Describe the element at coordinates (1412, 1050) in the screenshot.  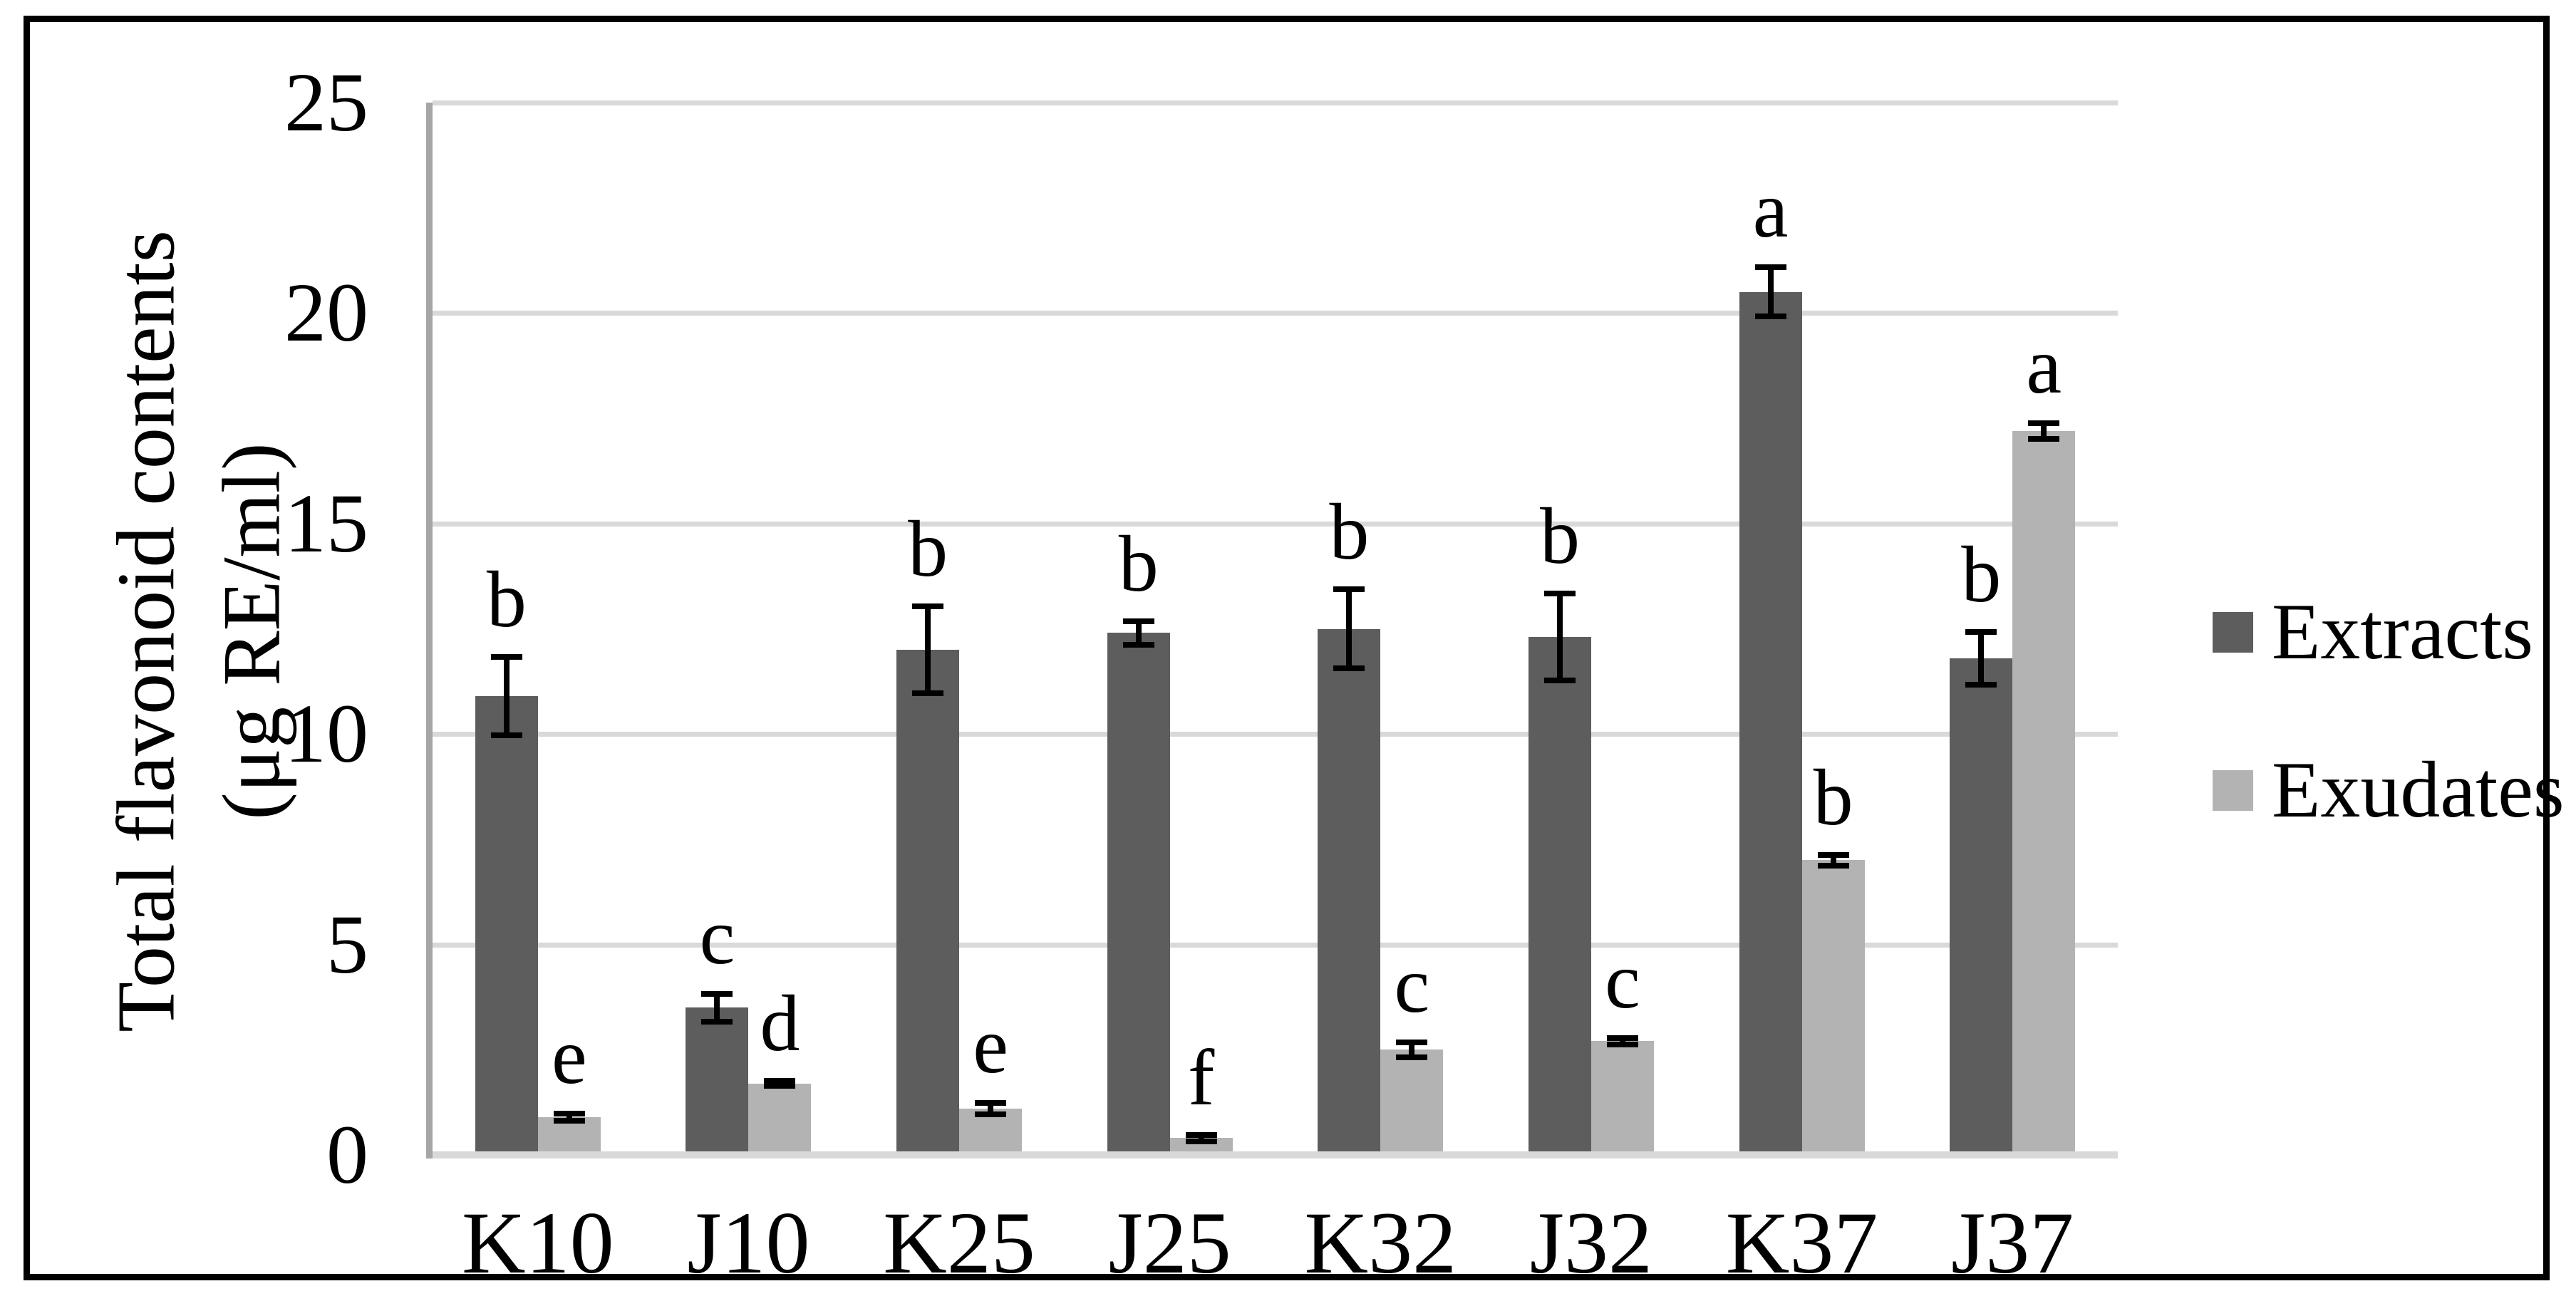
I see `error-bar-k32-exudates` at that location.